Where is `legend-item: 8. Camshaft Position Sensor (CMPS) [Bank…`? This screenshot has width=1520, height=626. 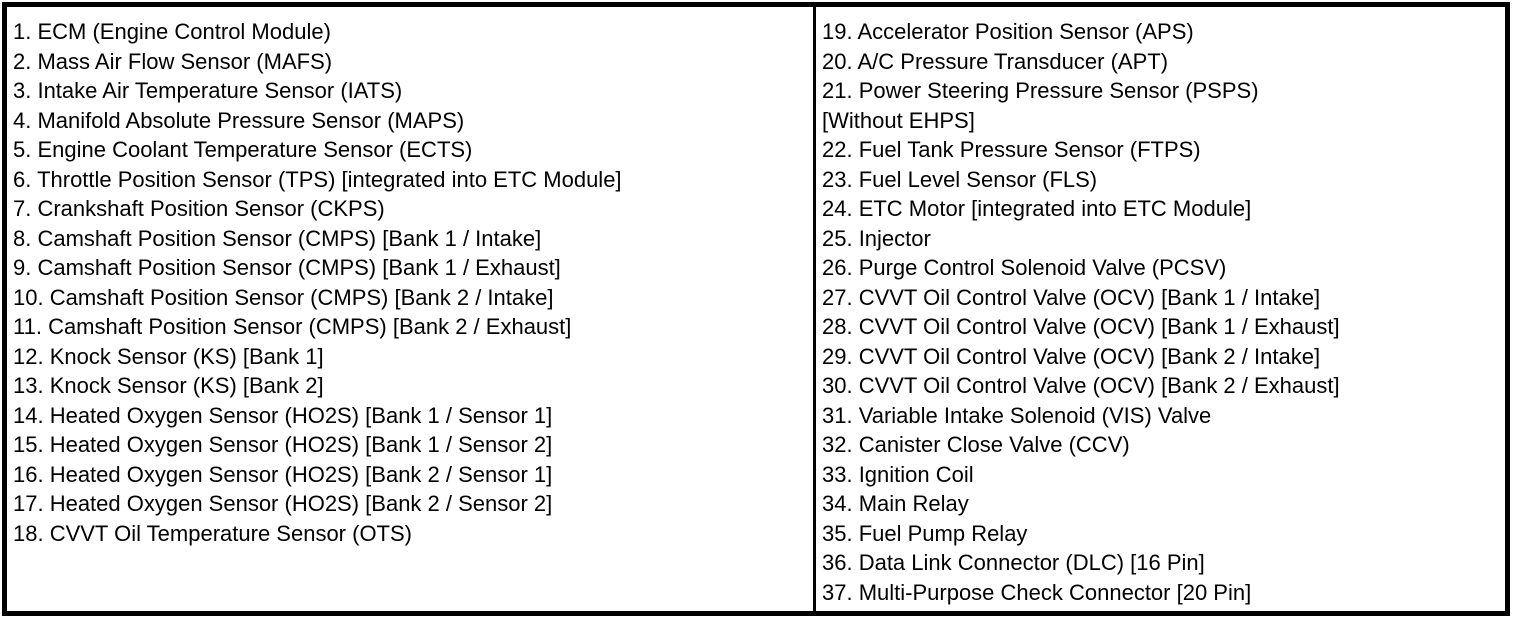 legend-item: 8. Camshaft Position Sensor (CMPS) [Bank… is located at coordinates (277, 238).